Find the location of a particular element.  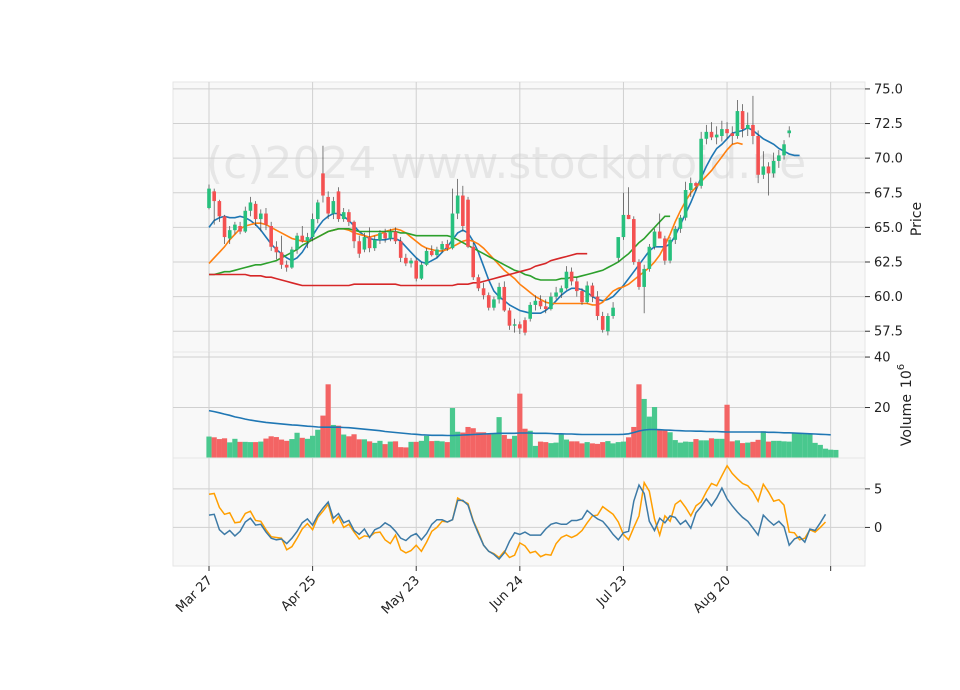

volume-tick-label: 40 is located at coordinates (882, 358).